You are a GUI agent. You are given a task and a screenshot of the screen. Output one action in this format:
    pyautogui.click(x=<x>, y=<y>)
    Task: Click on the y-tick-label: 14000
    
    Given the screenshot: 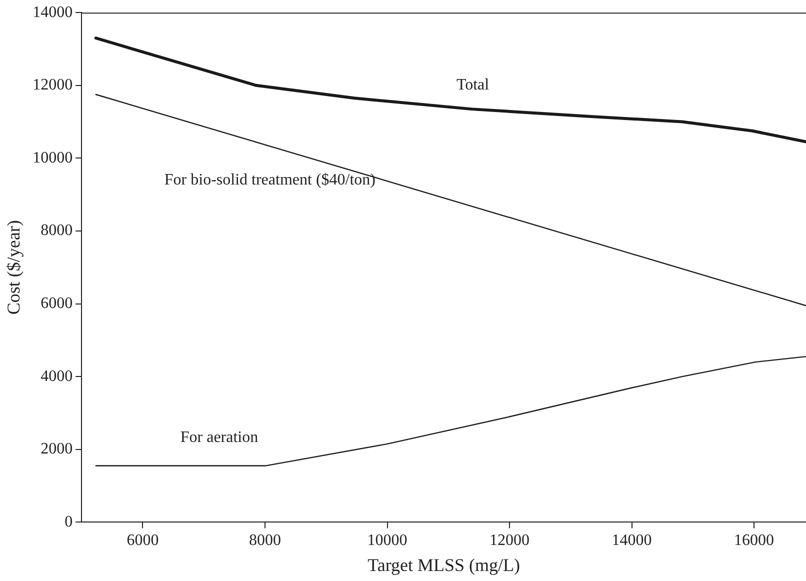 What is the action you would take?
    pyautogui.click(x=52, y=12)
    